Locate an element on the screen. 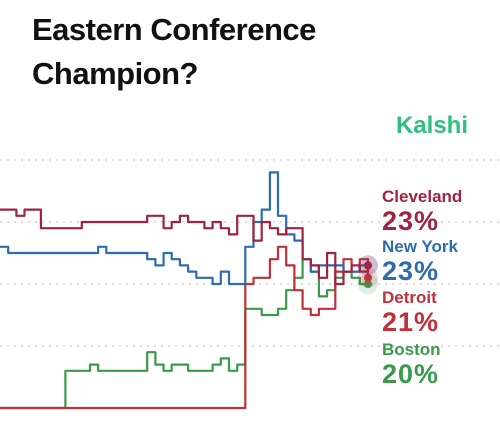 This screenshot has width=500, height=440. legend-name-boston: Boston is located at coordinates (411, 349).